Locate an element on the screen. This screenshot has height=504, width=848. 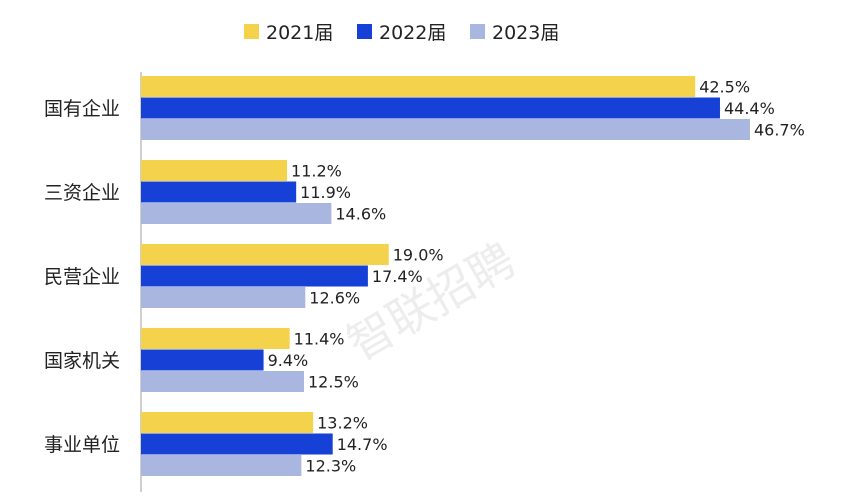
data-label-series-3-cat-1: 46.7% is located at coordinates (779, 130).